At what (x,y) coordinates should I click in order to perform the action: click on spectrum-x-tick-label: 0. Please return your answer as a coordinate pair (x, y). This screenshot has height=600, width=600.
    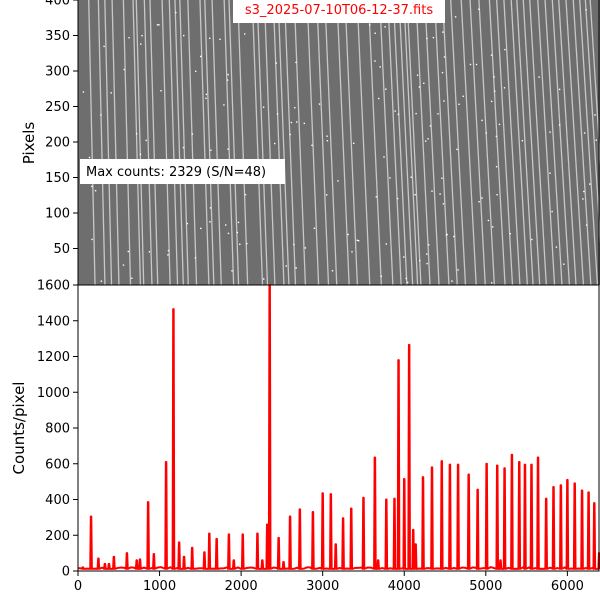
    Looking at the image, I should click on (78, 586).